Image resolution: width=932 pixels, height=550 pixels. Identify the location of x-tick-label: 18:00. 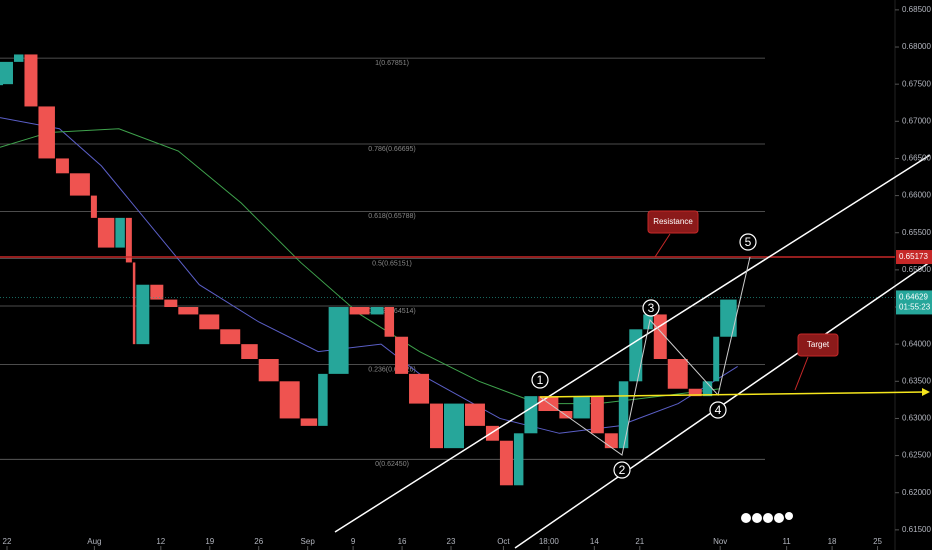
(549, 541).